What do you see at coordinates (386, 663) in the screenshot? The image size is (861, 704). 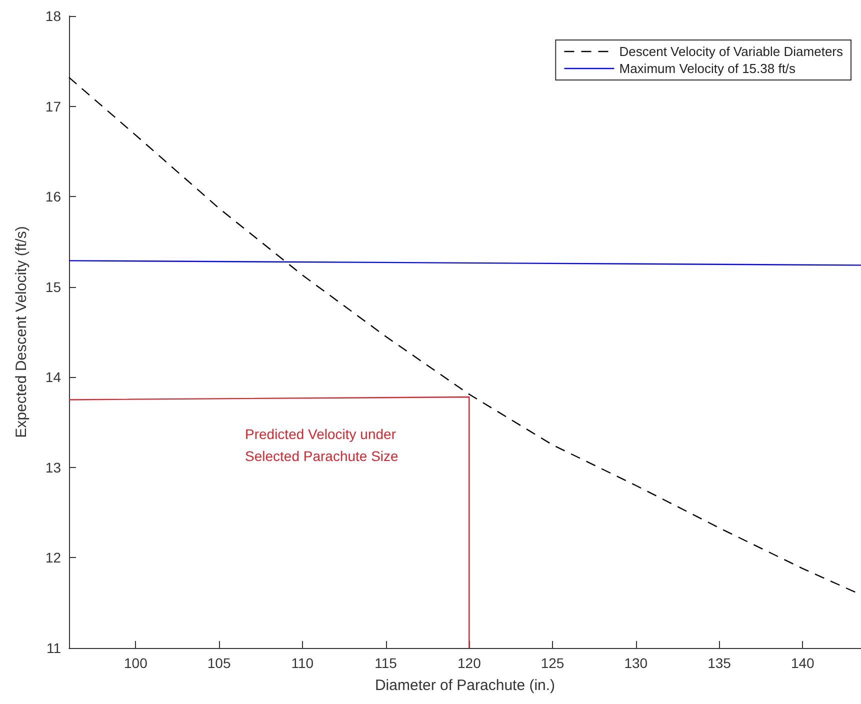 I see `x-tick-label: 115` at bounding box center [386, 663].